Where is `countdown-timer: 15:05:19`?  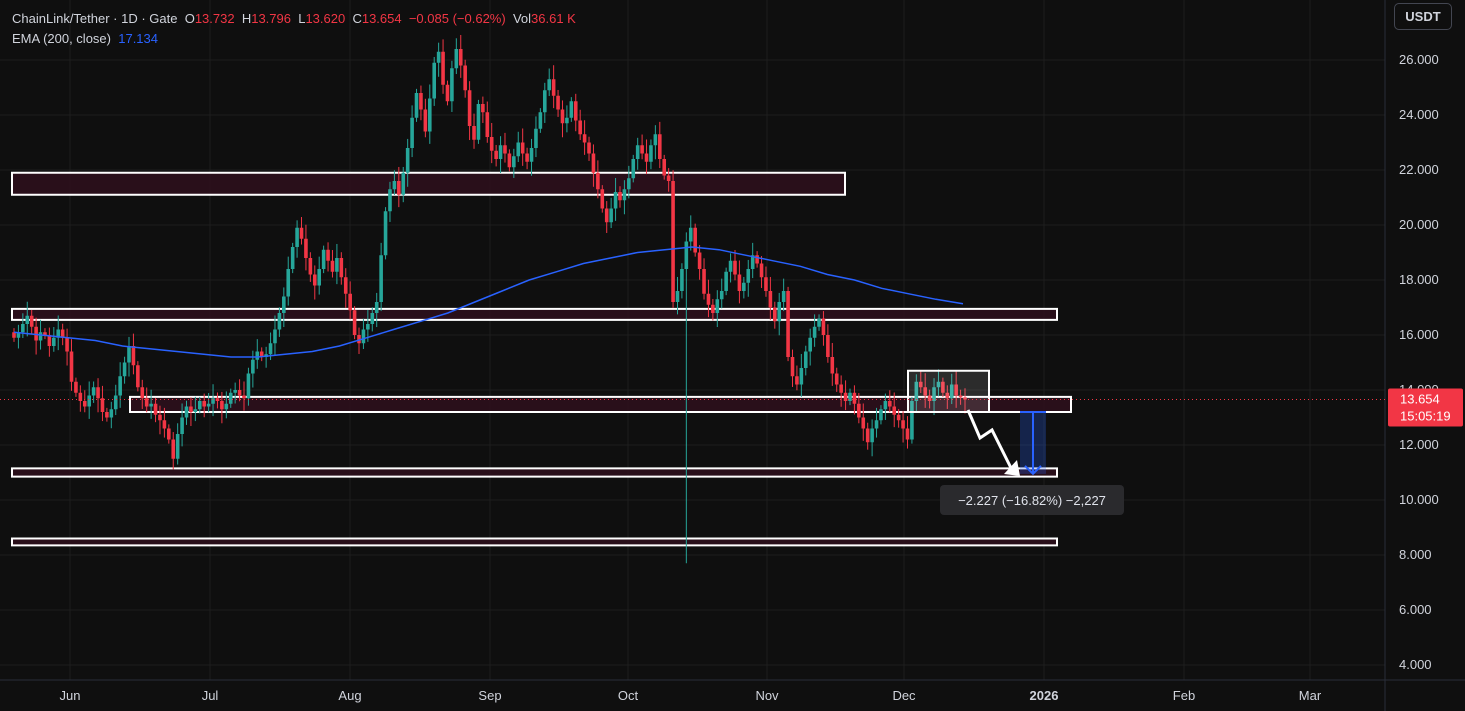 countdown-timer: 15:05:19 is located at coordinates (1425, 416).